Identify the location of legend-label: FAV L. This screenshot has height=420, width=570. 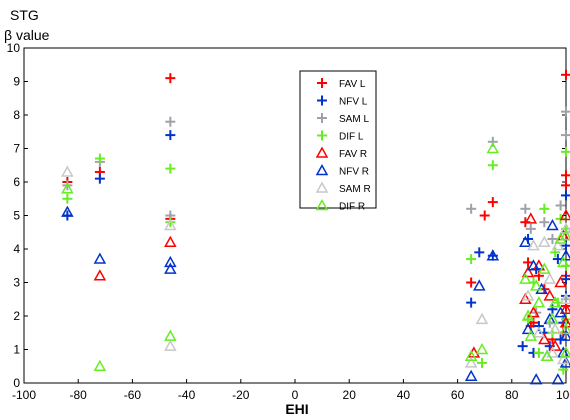
(352, 84).